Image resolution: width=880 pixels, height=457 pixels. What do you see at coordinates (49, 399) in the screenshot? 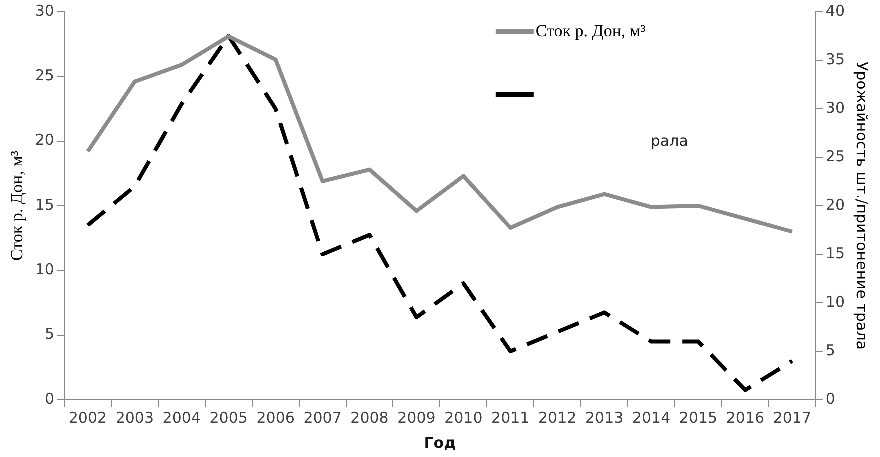
I see `y-tick-label: 0` at bounding box center [49, 399].